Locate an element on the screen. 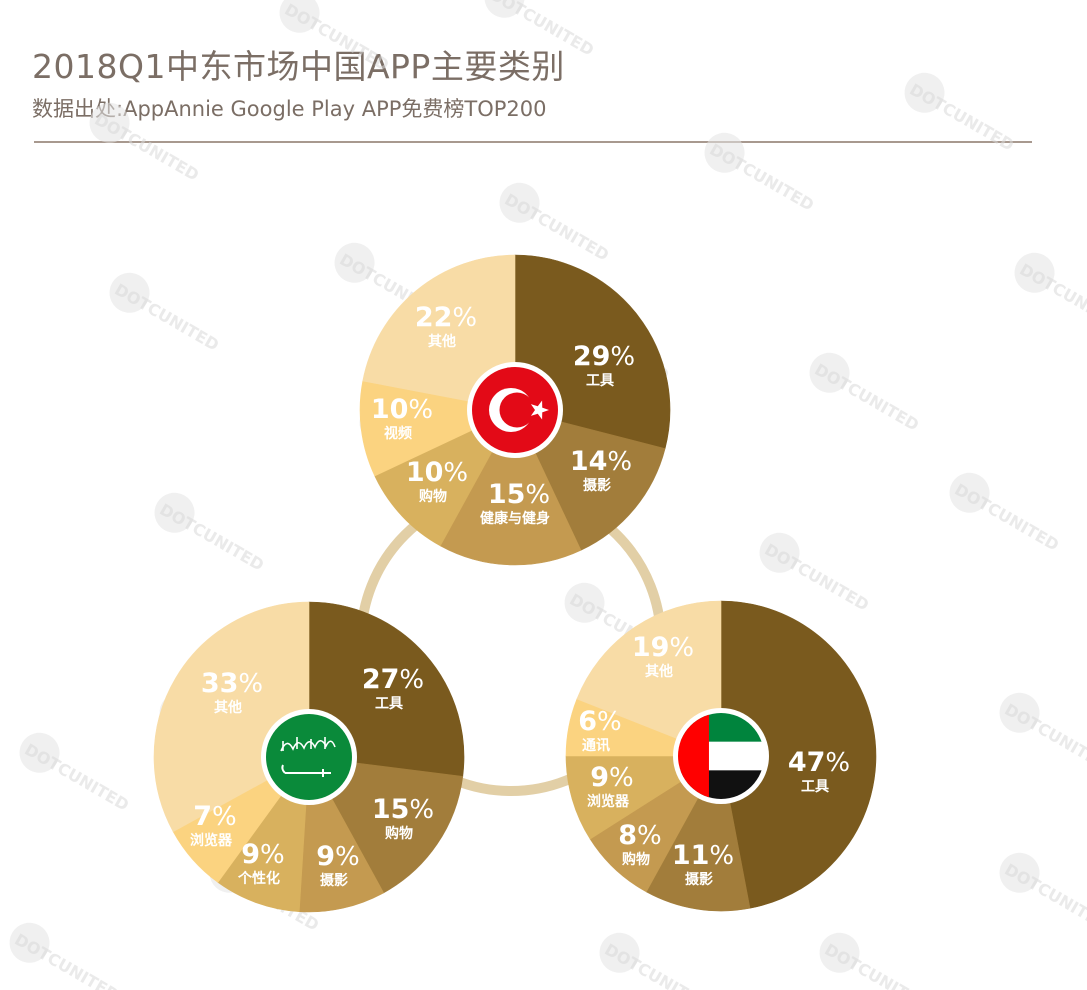 Image resolution: width=1087 pixels, height=990 pixels. star-icon is located at coordinates (539, 410).